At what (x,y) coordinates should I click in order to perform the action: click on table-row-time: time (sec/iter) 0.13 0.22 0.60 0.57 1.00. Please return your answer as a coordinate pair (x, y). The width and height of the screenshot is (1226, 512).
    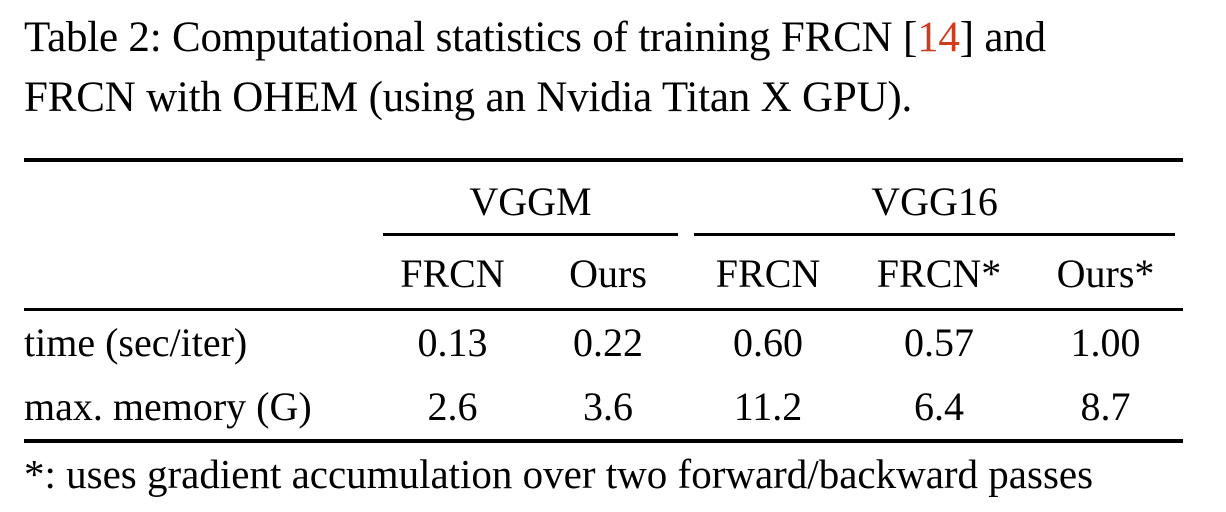
    Looking at the image, I should click on (603, 343).